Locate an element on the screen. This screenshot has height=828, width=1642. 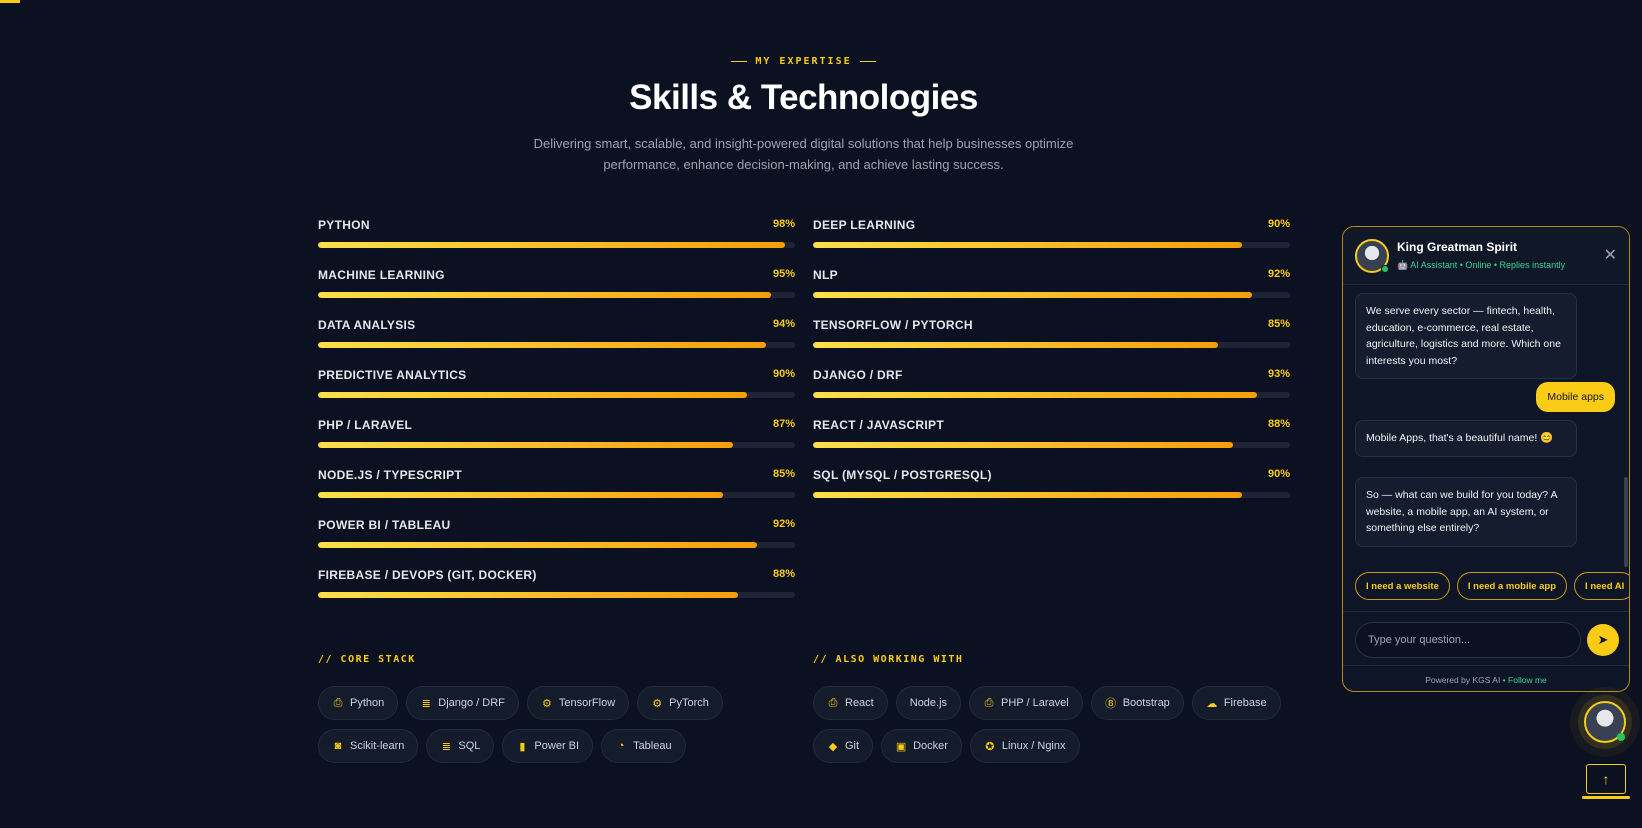
skill-python: PYTHON 98% is located at coordinates (556, 243).